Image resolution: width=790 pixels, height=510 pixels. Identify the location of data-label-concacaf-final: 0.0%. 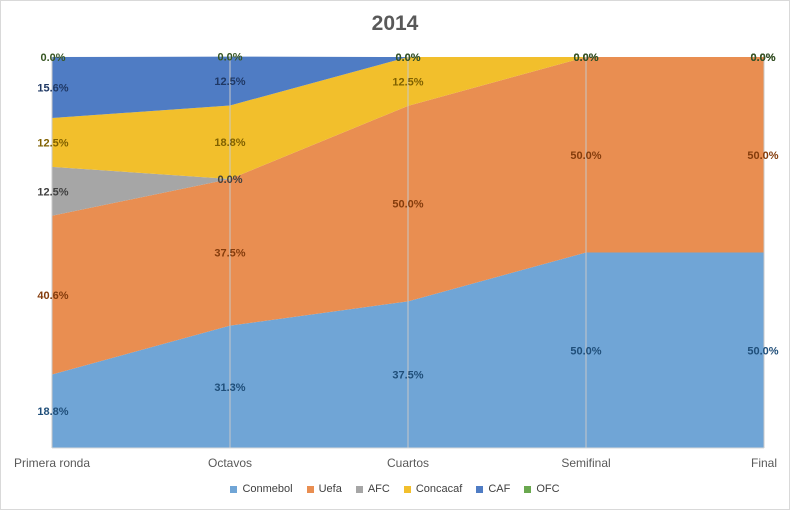
(762, 58).